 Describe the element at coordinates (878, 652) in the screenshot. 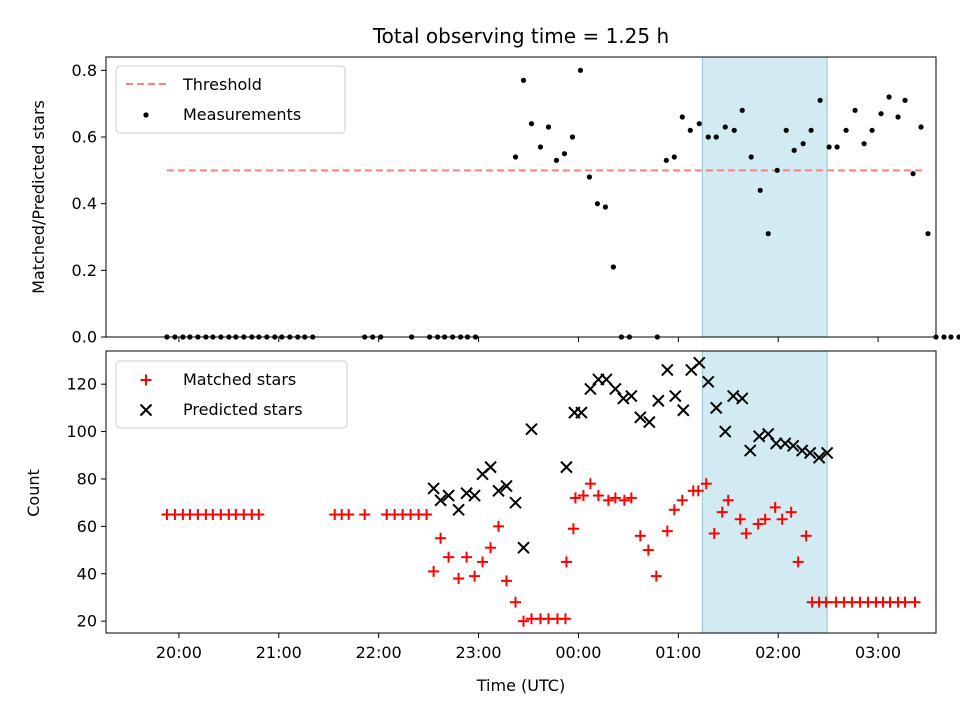

I see `xtick-label: 03:00` at that location.